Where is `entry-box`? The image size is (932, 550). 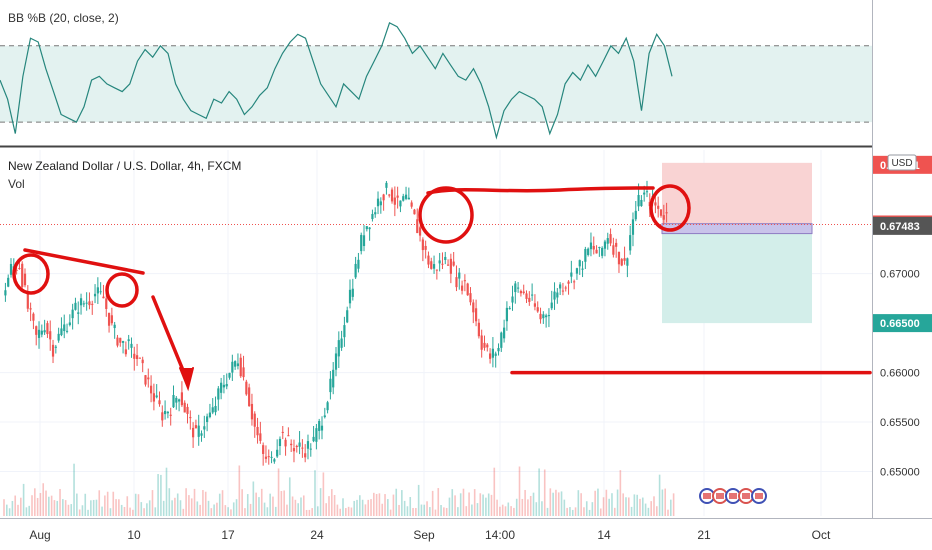
entry-box is located at coordinates (737, 229).